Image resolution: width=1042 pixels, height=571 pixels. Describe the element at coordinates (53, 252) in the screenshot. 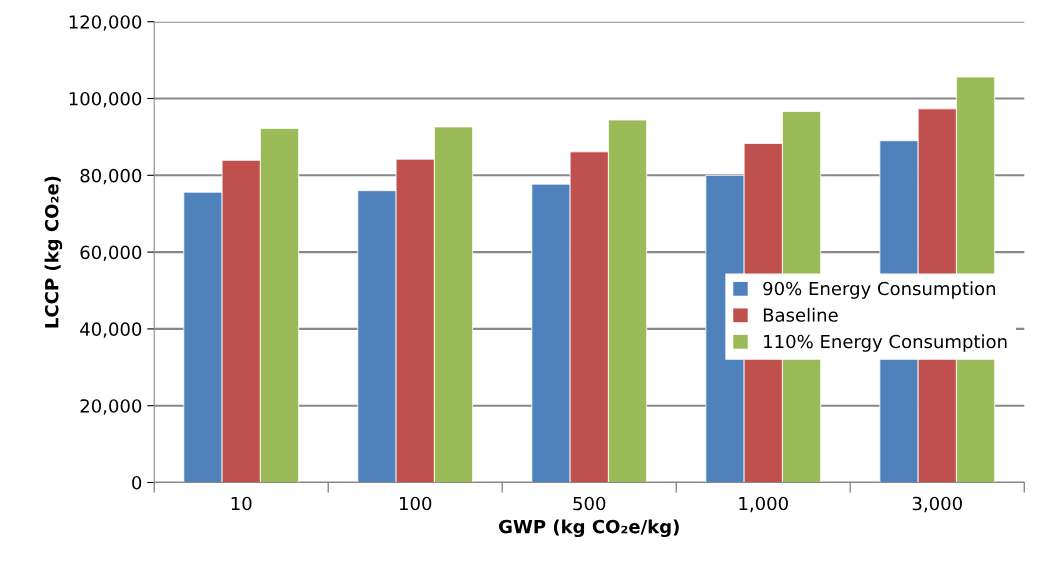

I see `y-axis-title: LCCP (kg CO₂e)` at that location.